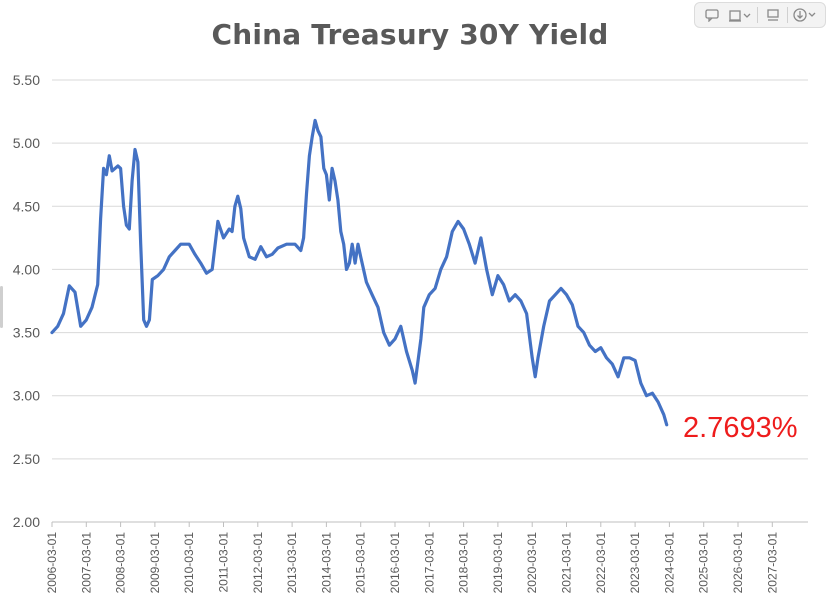  What do you see at coordinates (26, 522) in the screenshot?
I see `y-tick-label: 2.00` at bounding box center [26, 522].